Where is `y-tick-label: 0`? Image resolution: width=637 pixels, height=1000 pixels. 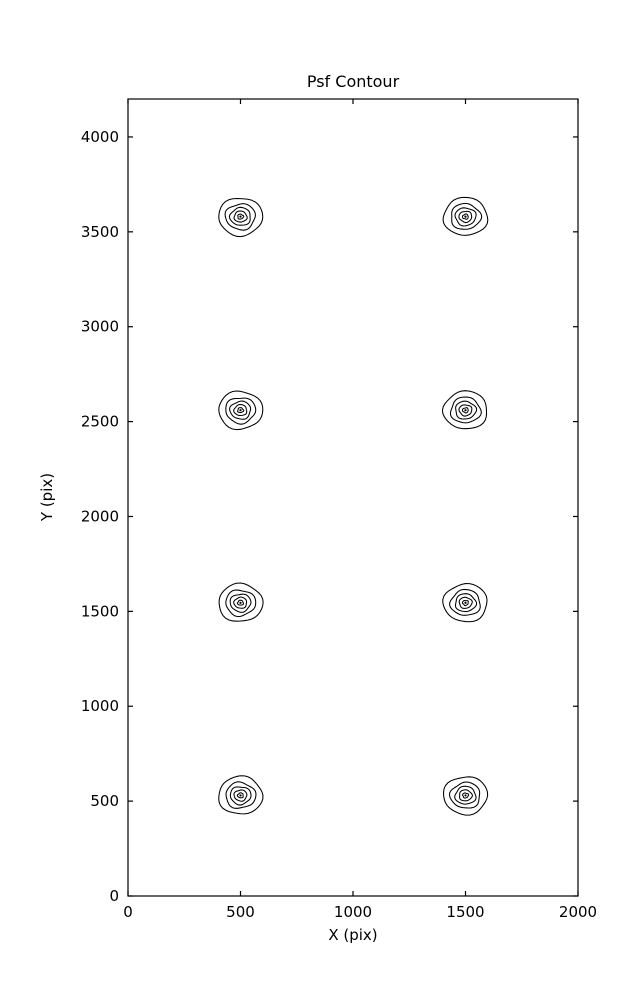
y-tick-label: 0 is located at coordinates (114, 896).